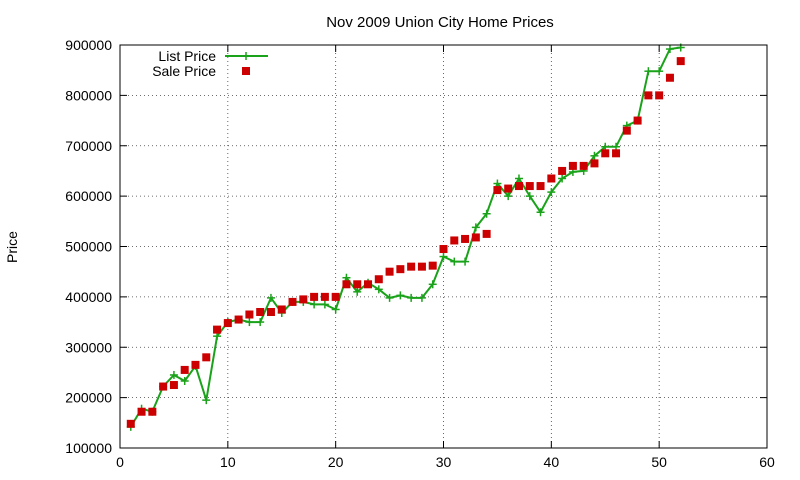 The height and width of the screenshot is (480, 800). I want to click on y-tick-label: 300000, so click(88, 347).